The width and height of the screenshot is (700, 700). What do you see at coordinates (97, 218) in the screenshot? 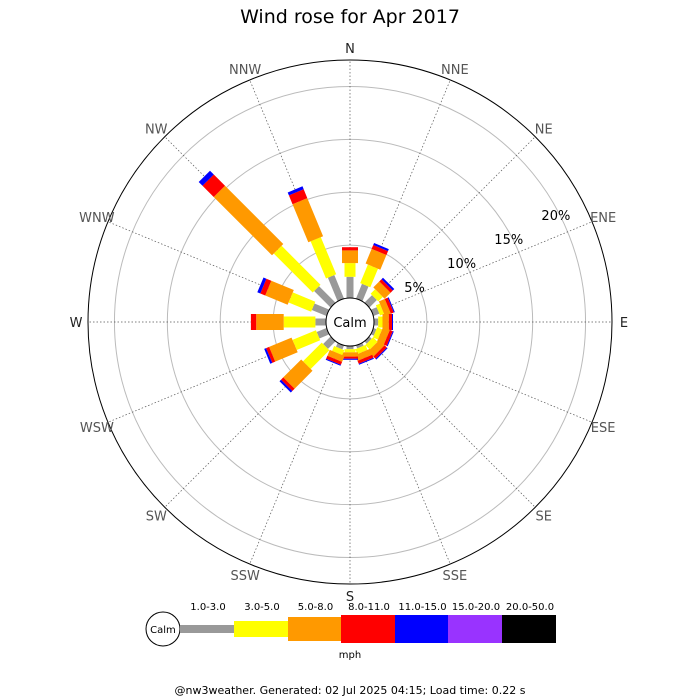
I see `direction-label: WNW` at bounding box center [97, 218].